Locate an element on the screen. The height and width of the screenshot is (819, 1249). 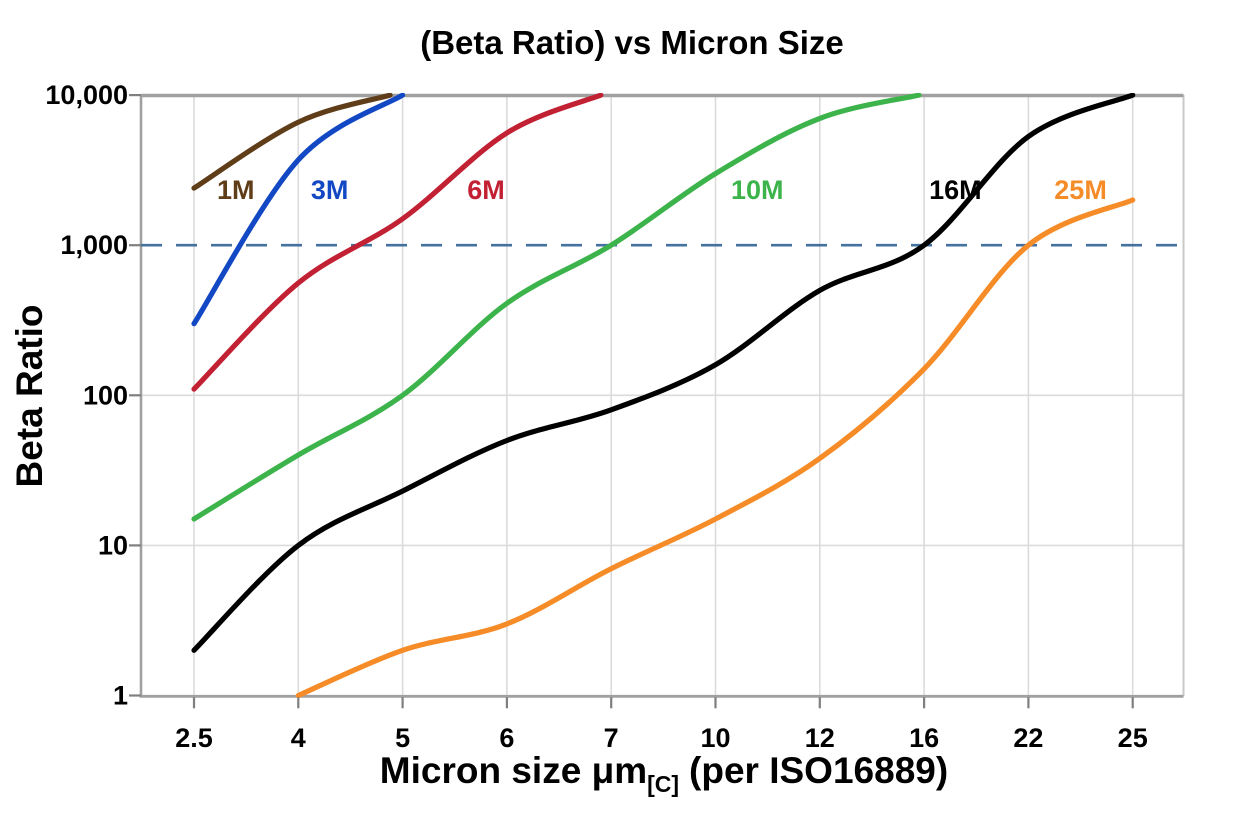
x-tick-label-5: 5 is located at coordinates (402, 738).